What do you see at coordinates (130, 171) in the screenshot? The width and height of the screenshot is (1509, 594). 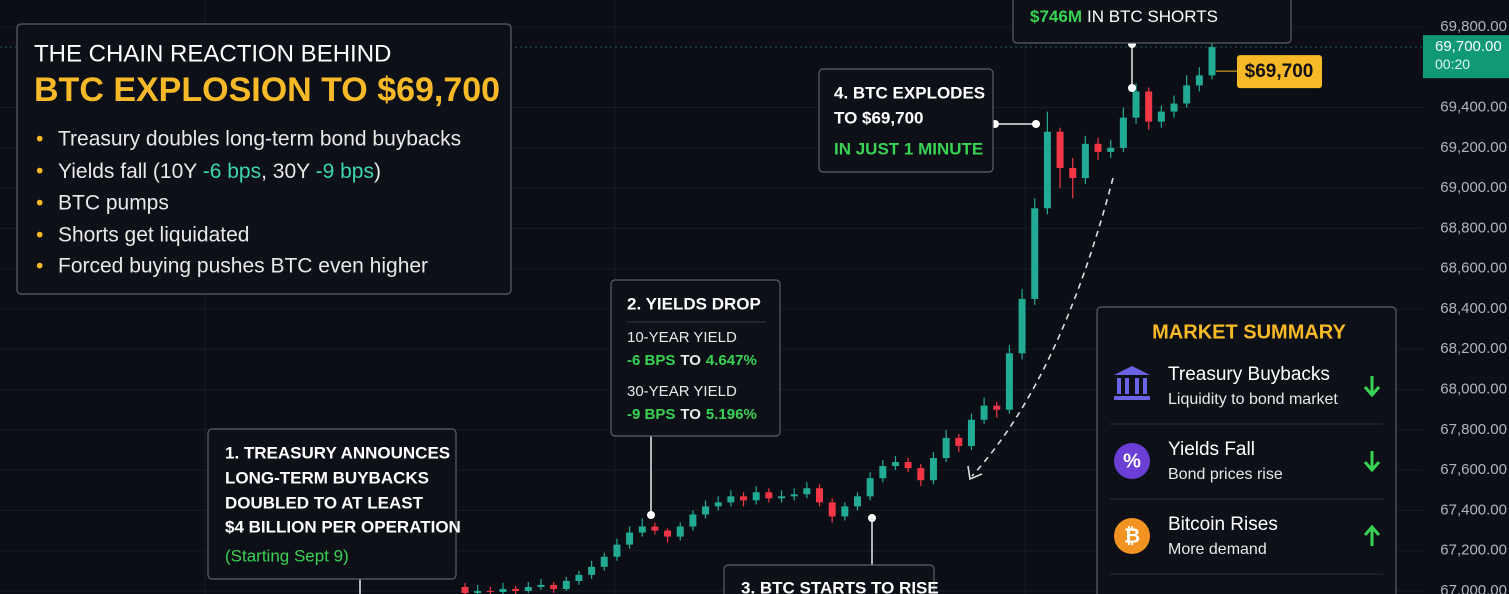 I see `bullet-part: Yields fall (10Y` at bounding box center [130, 171].